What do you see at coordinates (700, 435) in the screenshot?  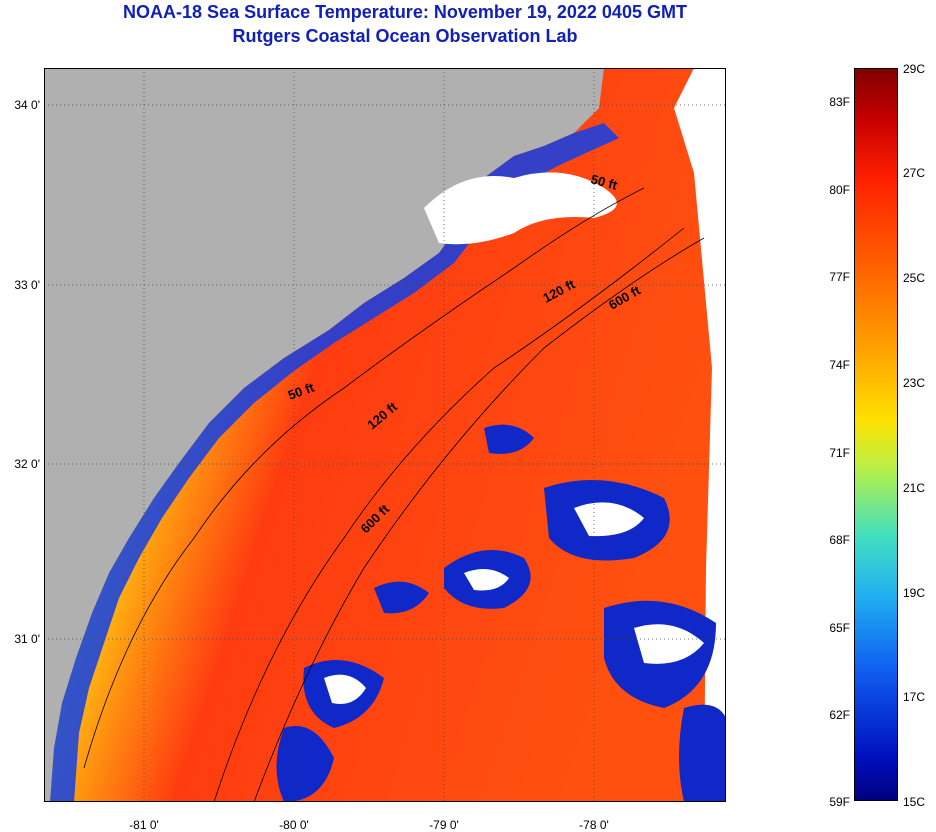 I see `no-data-east` at bounding box center [700, 435].